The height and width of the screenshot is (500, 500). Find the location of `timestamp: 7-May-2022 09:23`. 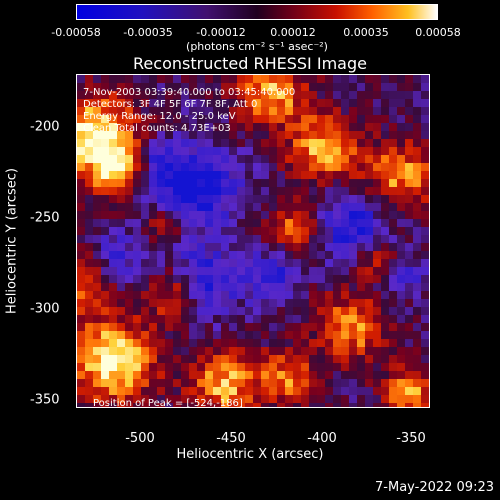

timestamp: 7-May-2022 09:23 is located at coordinates (434, 487).